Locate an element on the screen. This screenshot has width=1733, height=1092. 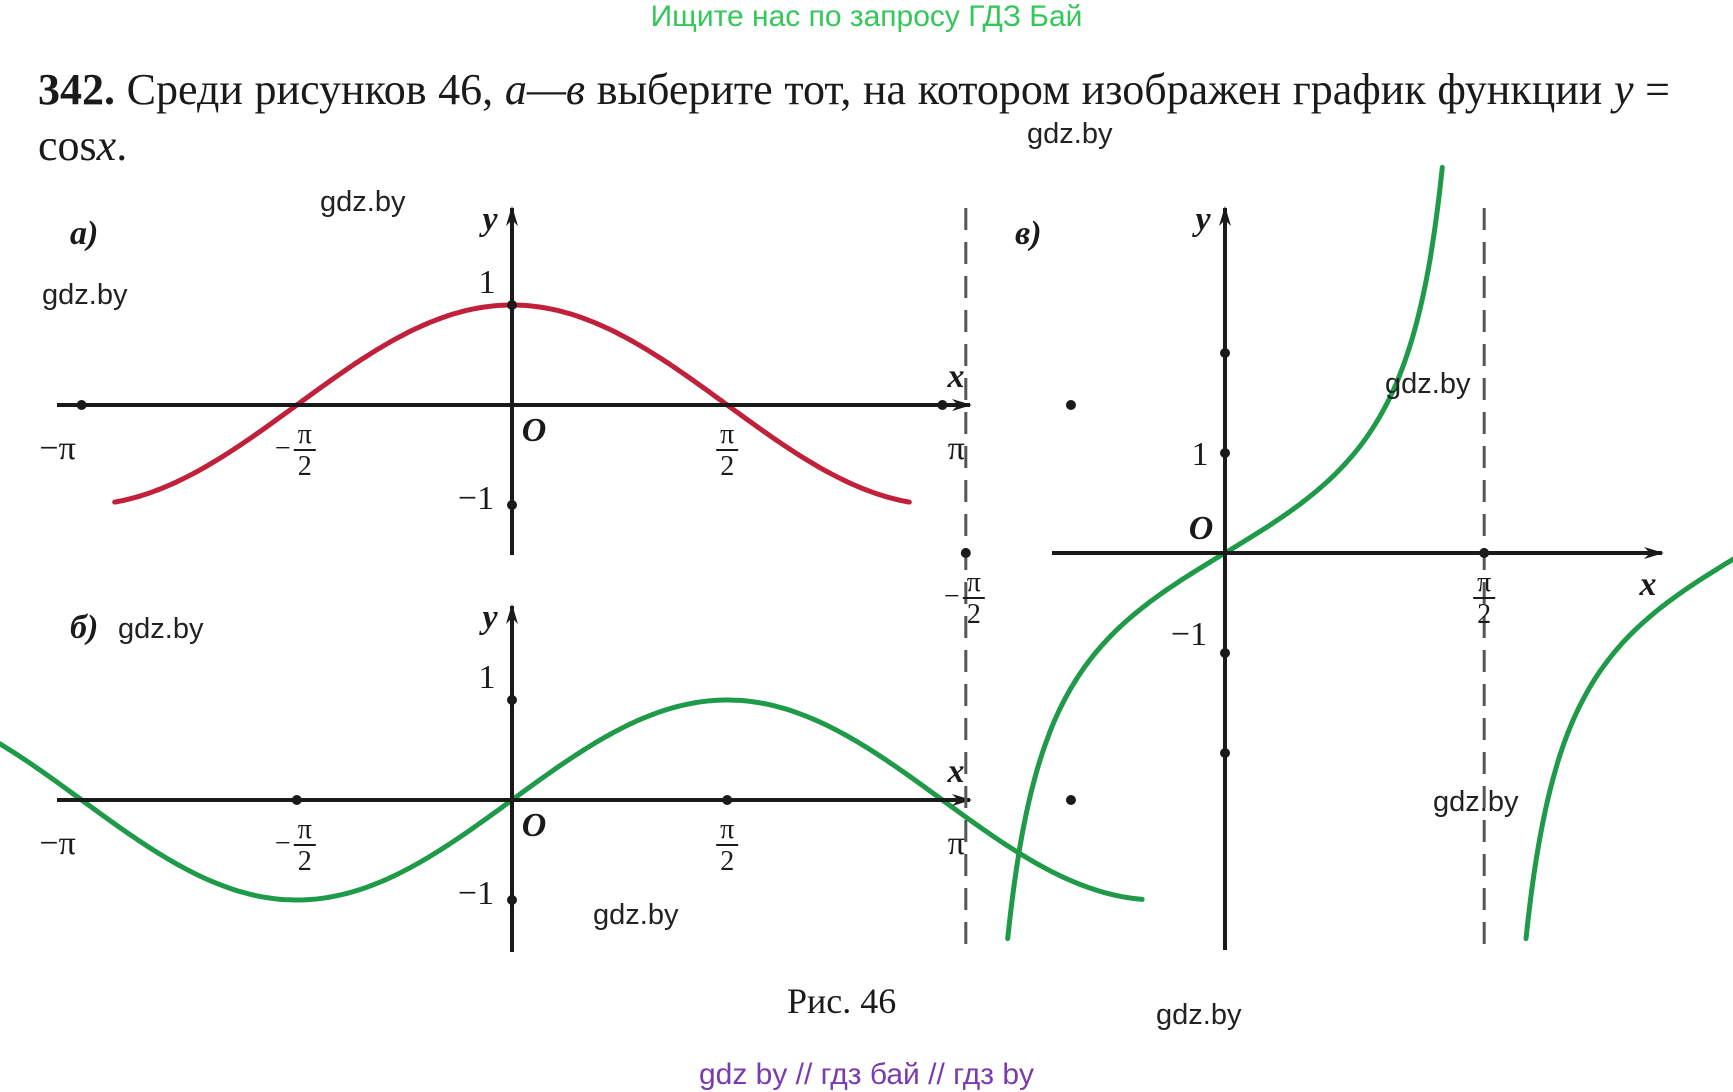
formula-end: . is located at coordinates (122, 145).